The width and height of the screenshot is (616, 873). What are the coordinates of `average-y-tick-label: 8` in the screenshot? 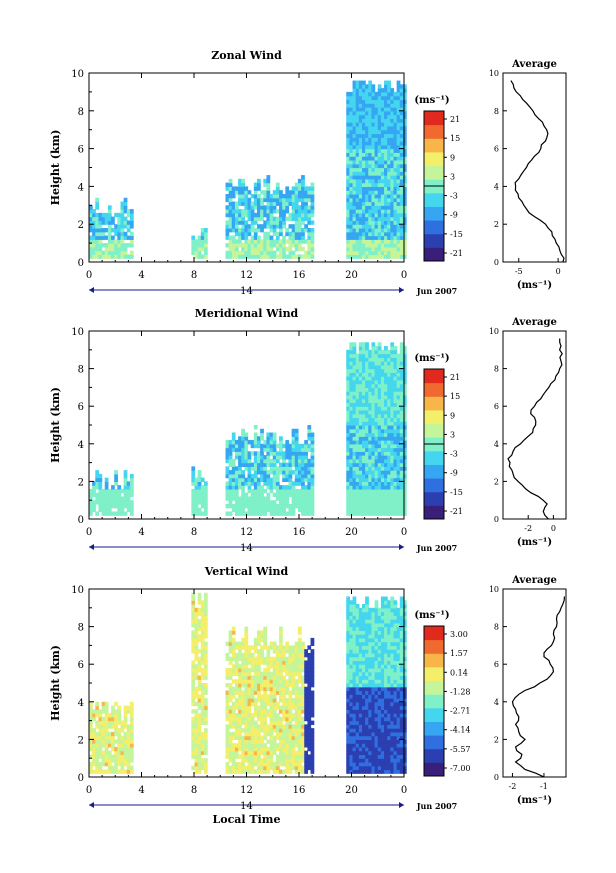 It's located at (496, 369).